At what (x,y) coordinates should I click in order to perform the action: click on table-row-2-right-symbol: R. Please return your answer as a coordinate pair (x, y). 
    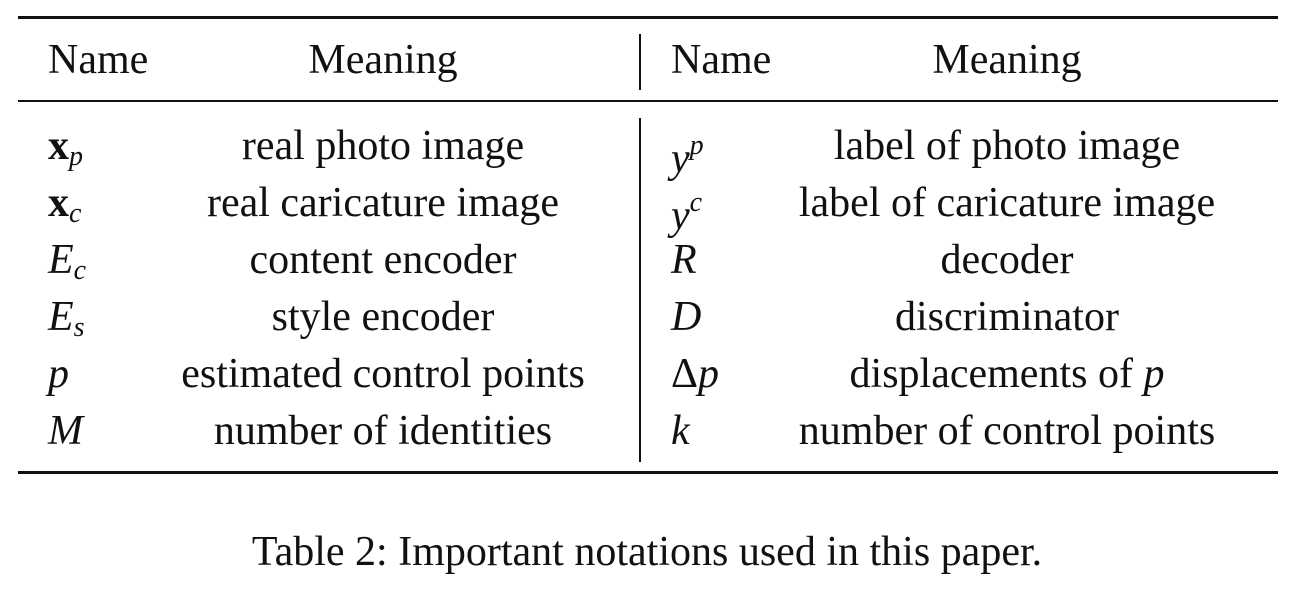
    Looking at the image, I should click on (684, 260).